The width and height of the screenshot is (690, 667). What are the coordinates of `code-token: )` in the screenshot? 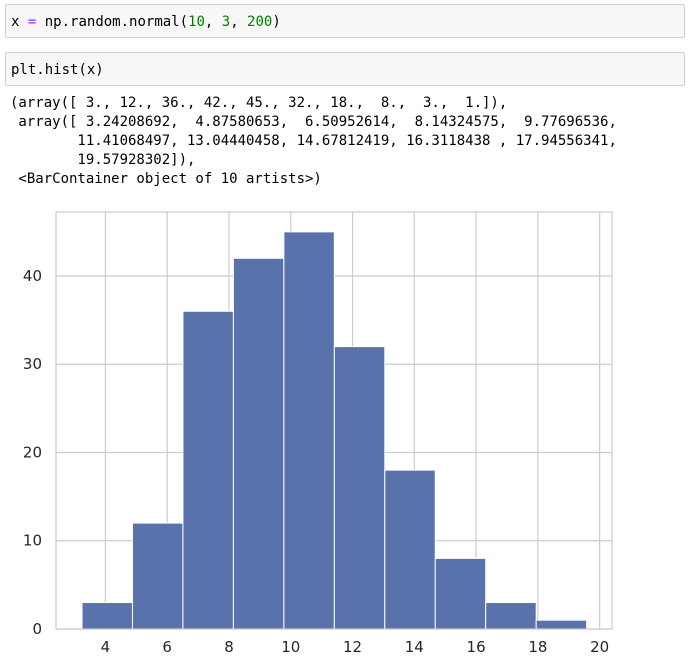 It's located at (276, 22).